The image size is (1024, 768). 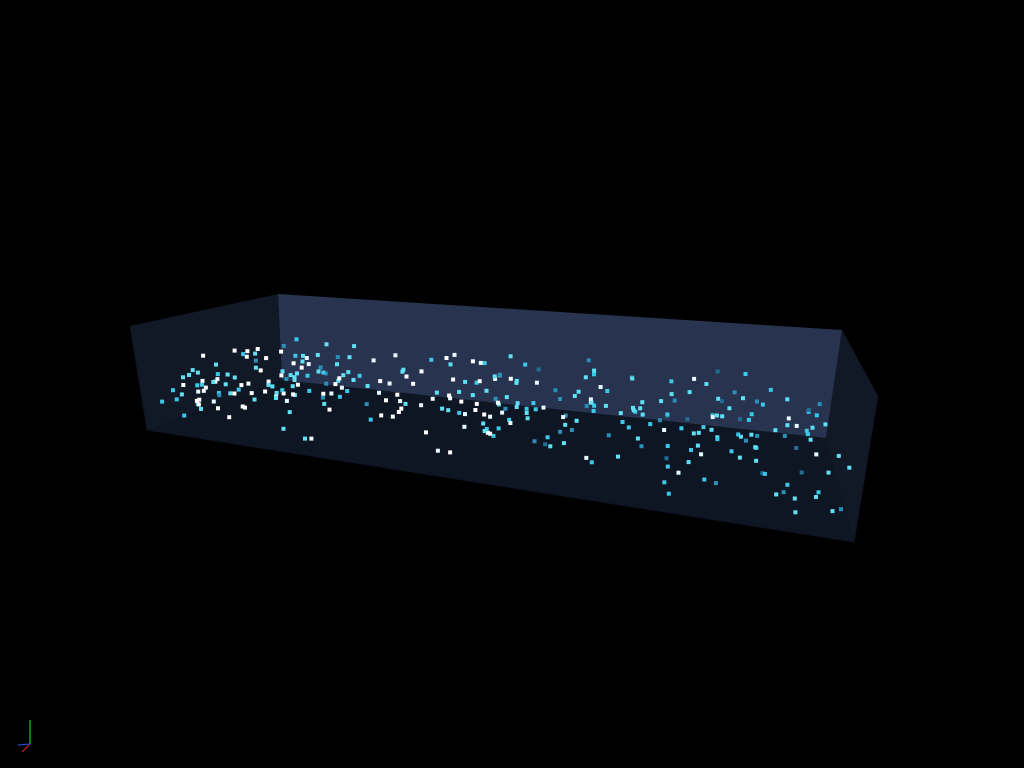 What do you see at coordinates (852, 436) in the screenshot?
I see `box-right-wall` at bounding box center [852, 436].